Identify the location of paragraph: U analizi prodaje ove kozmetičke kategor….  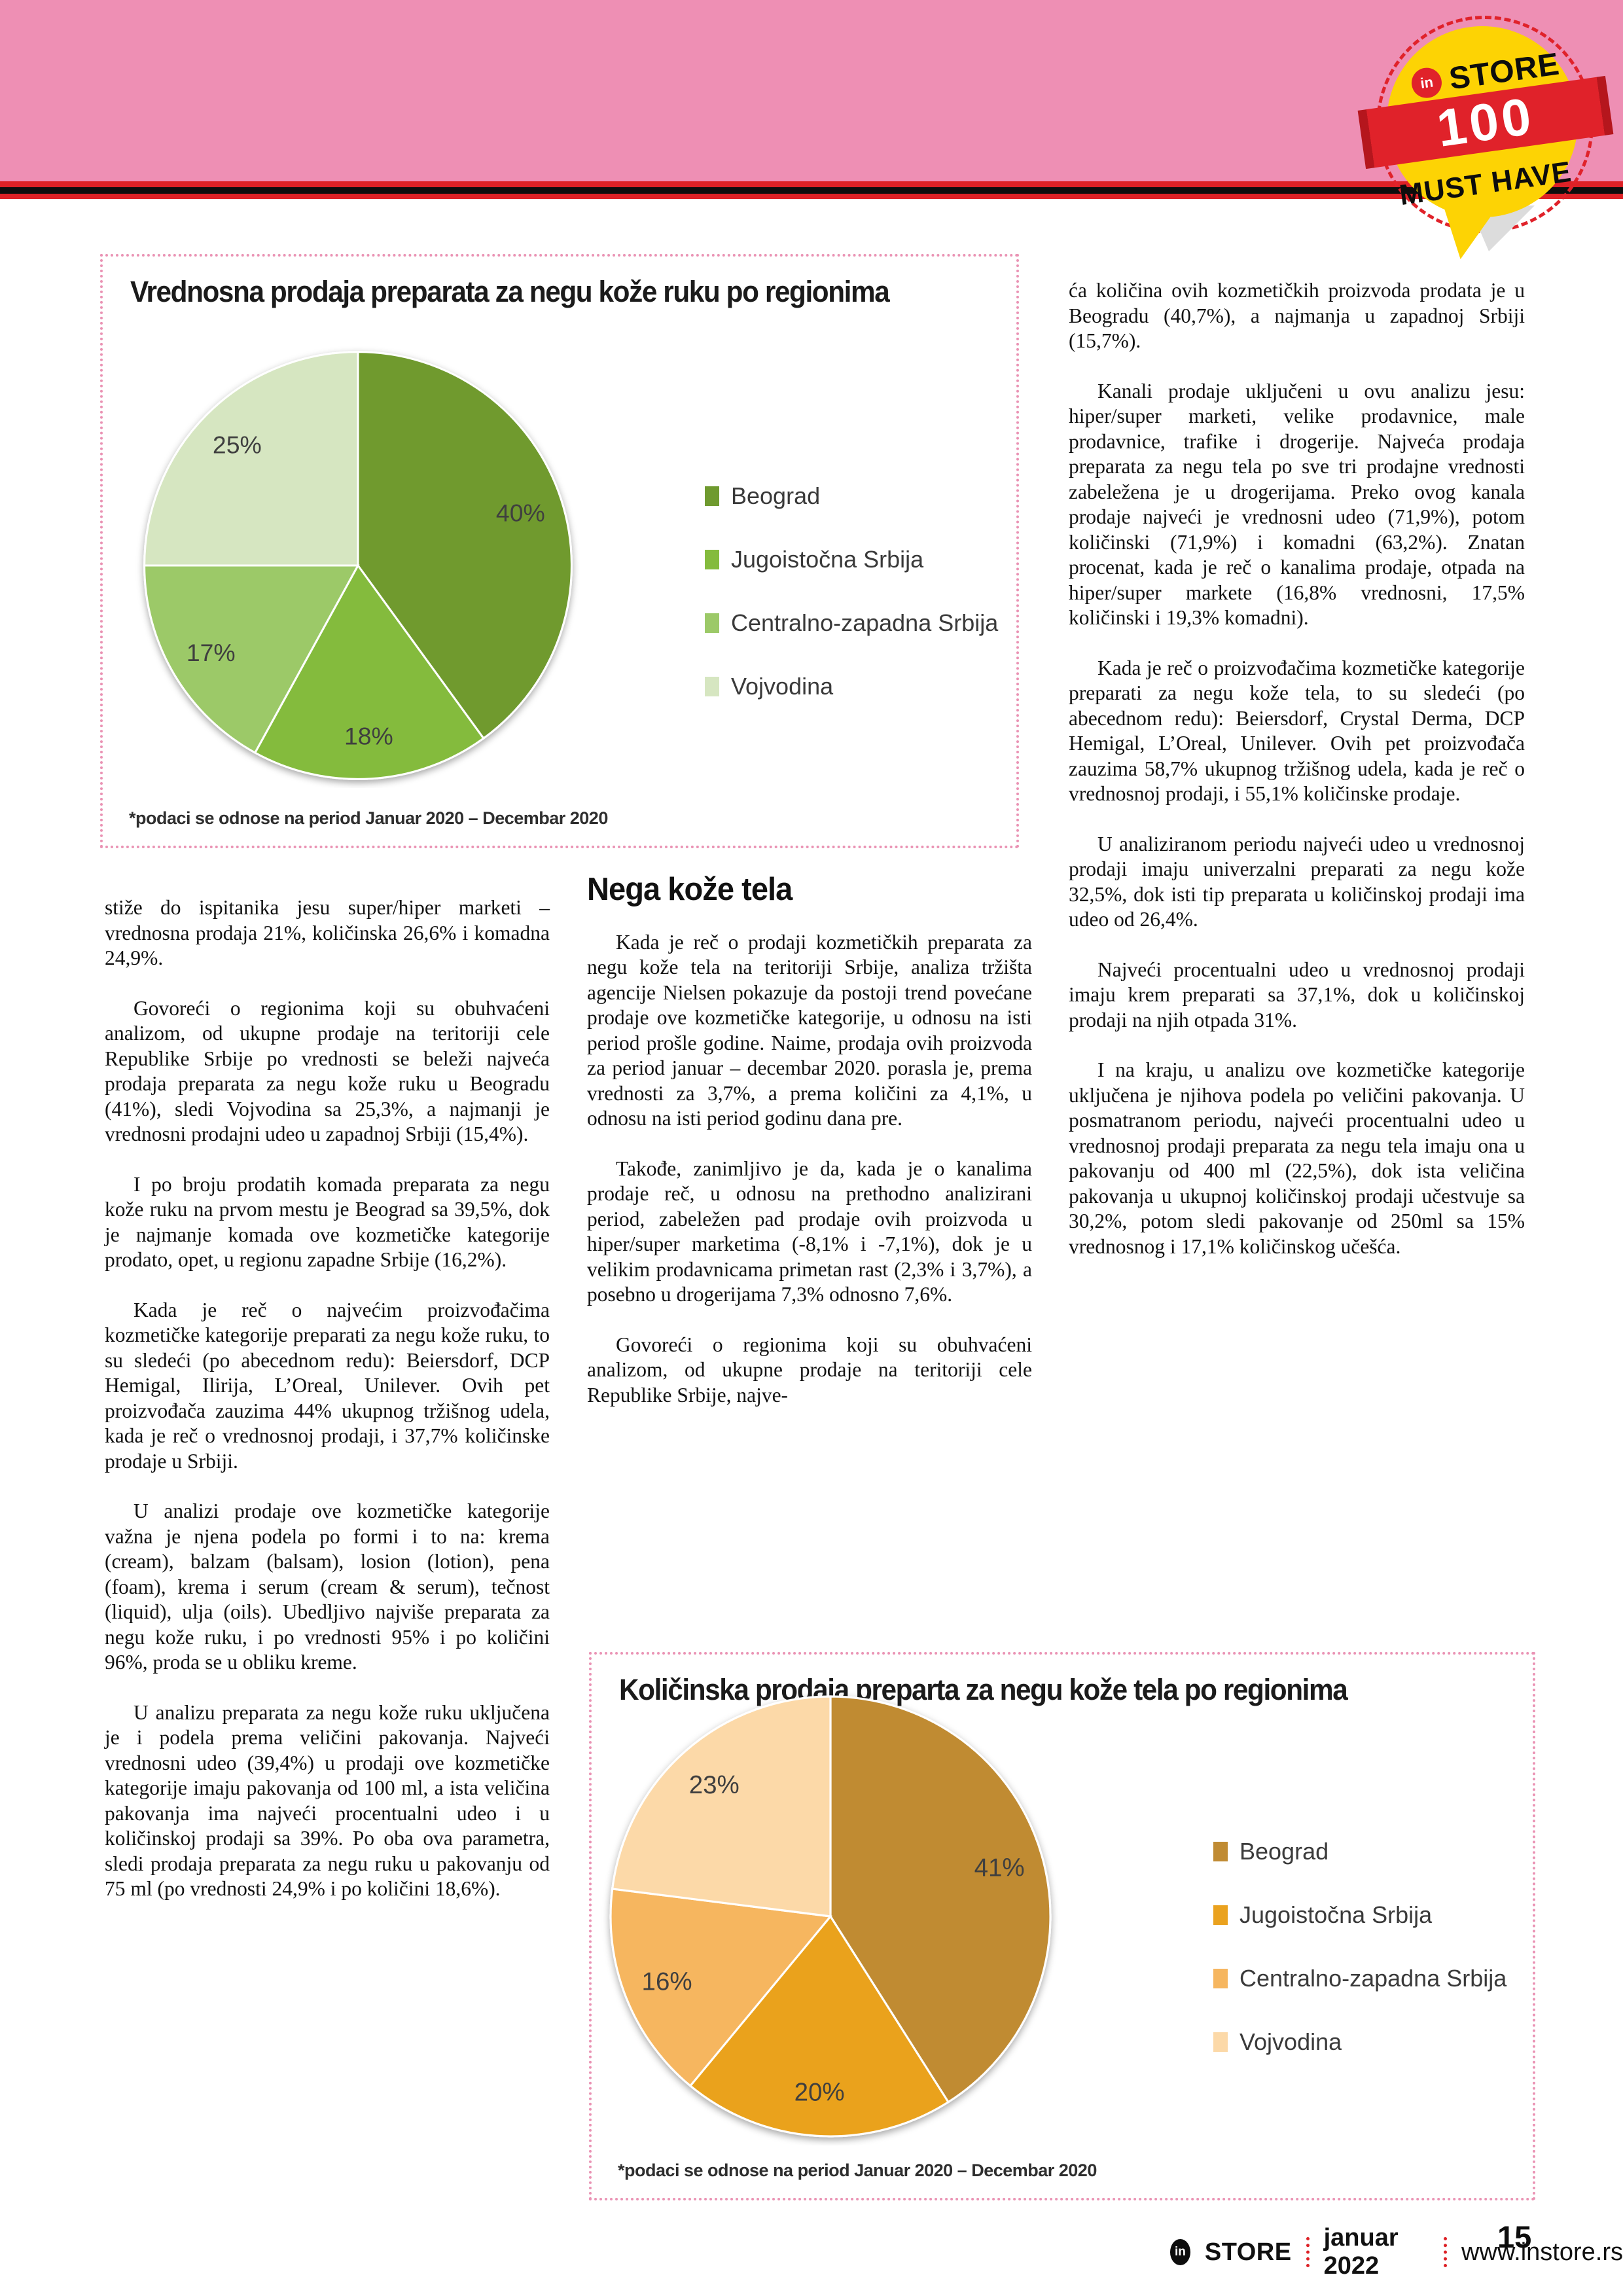
(327, 1586).